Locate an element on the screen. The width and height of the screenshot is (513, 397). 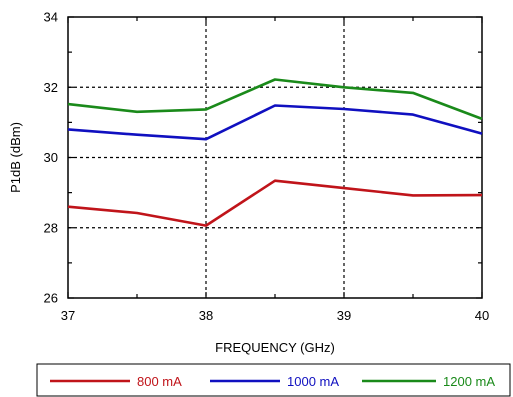
y-tick-label: 32 is located at coordinates (51, 87).